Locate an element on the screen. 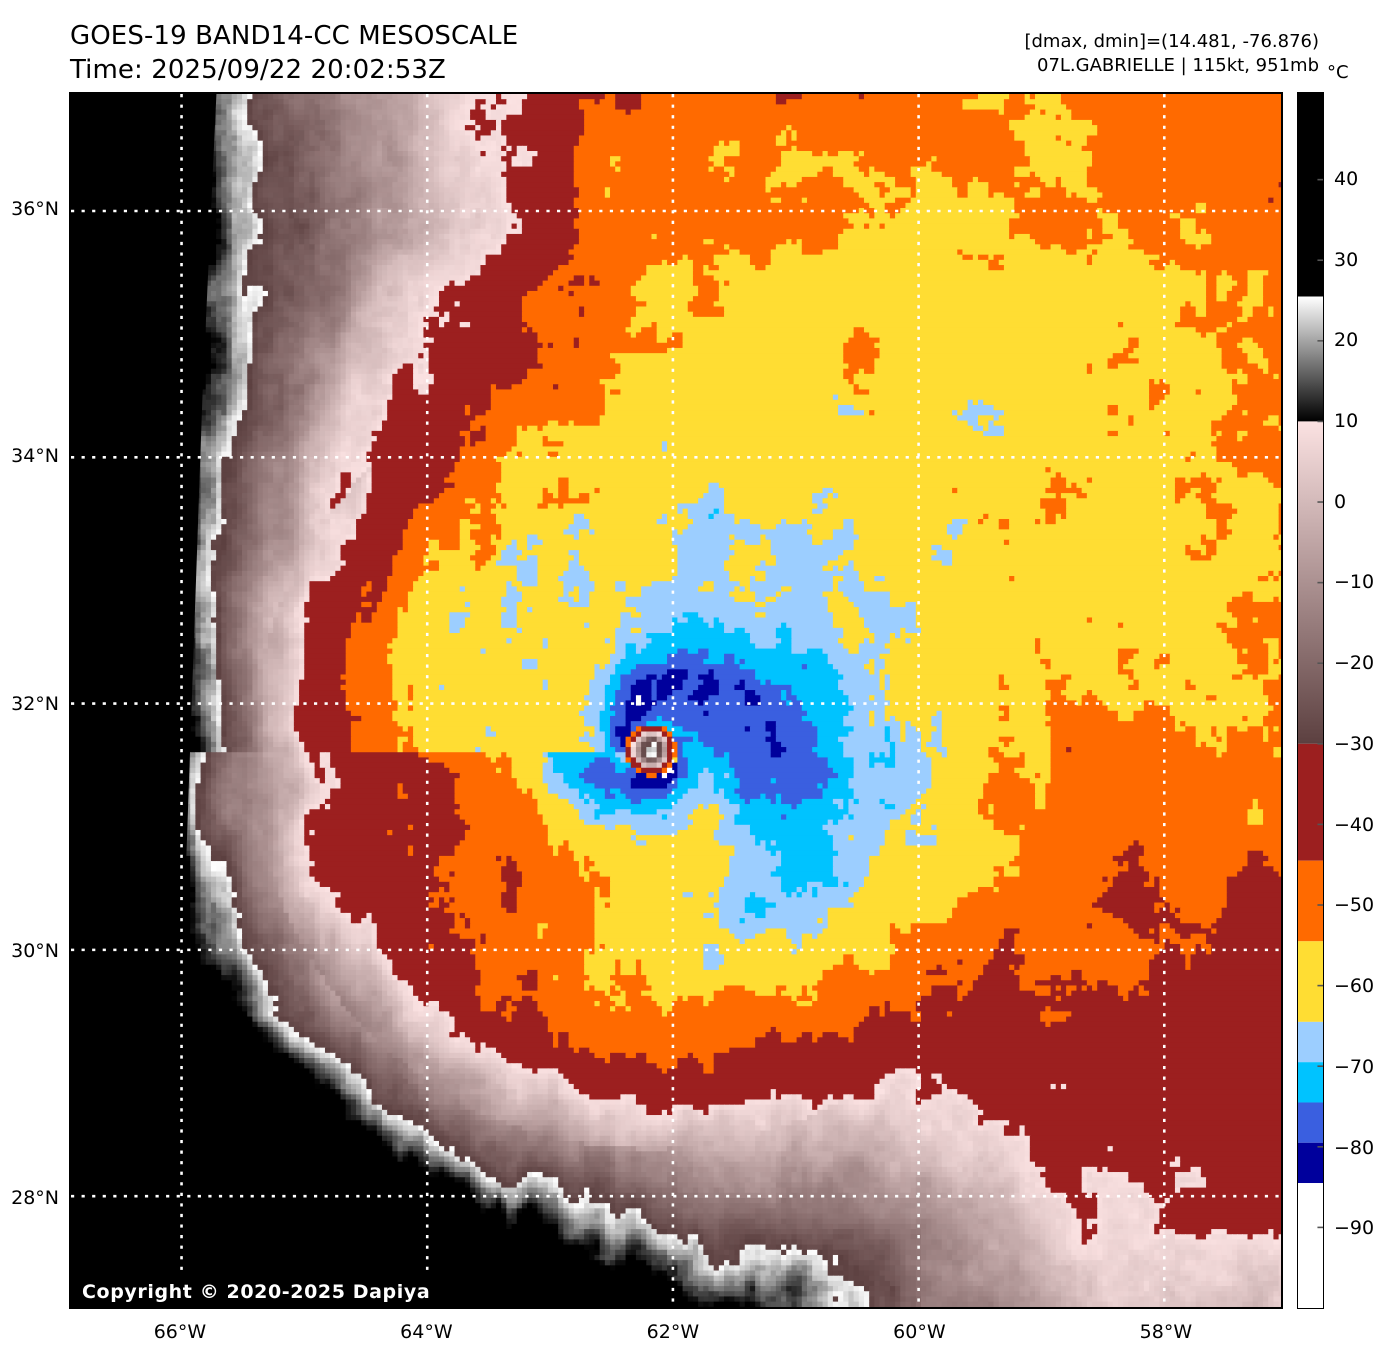  colorbar-band-navy is located at coordinates (1310, 1163).